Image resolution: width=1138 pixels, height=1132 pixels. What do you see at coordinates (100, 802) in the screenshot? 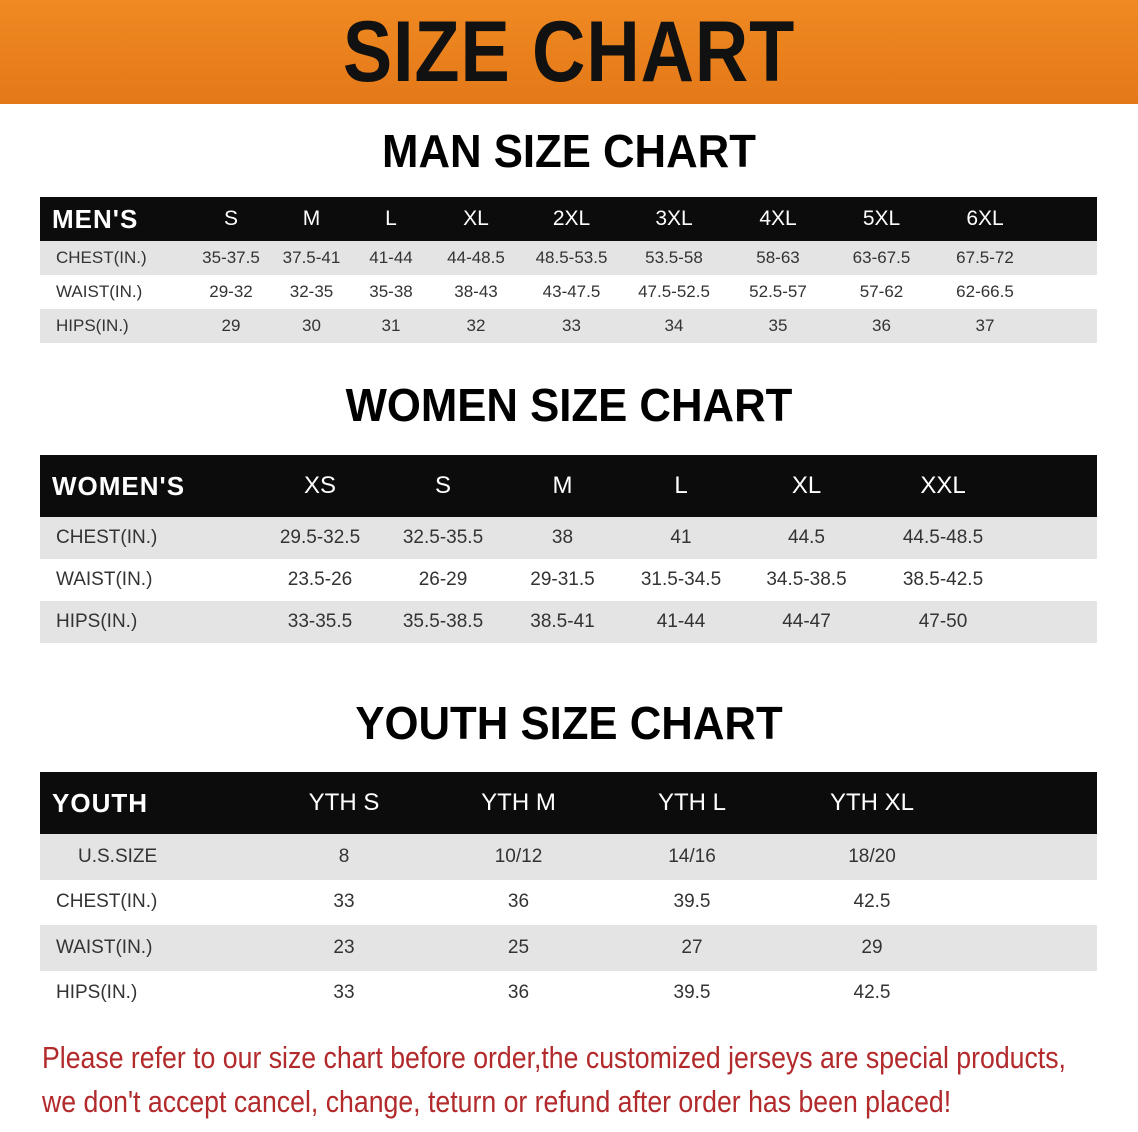
I see `row-label: YOUTH` at bounding box center [100, 802].